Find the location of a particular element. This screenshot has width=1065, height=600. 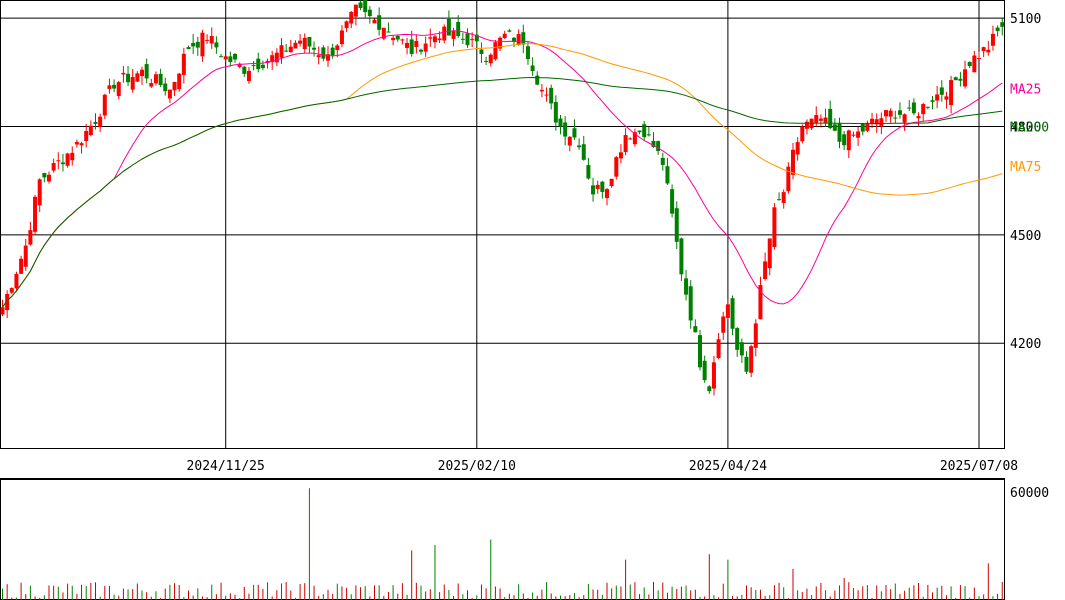

date-tick-label: 2025/04/24 is located at coordinates (728, 466).